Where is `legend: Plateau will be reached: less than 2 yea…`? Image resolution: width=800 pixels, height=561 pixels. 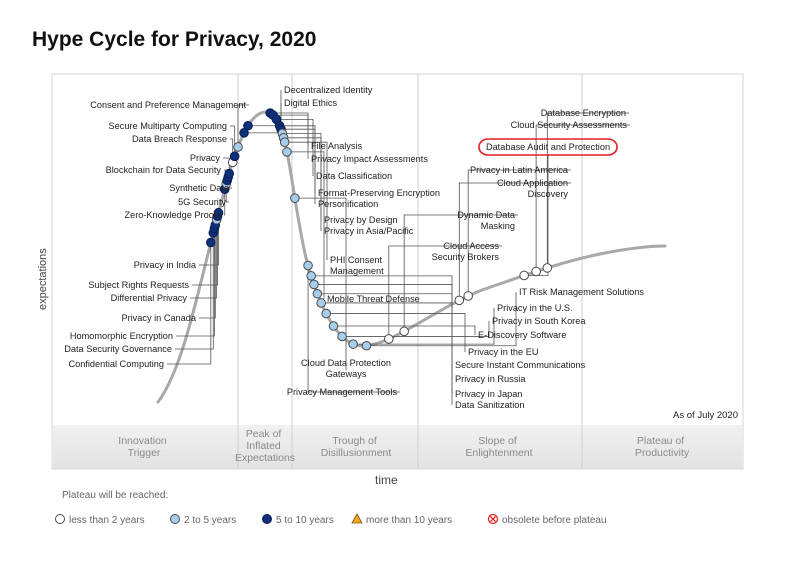 legend: Plateau will be reached: less than 2 yea… is located at coordinates (331, 508).